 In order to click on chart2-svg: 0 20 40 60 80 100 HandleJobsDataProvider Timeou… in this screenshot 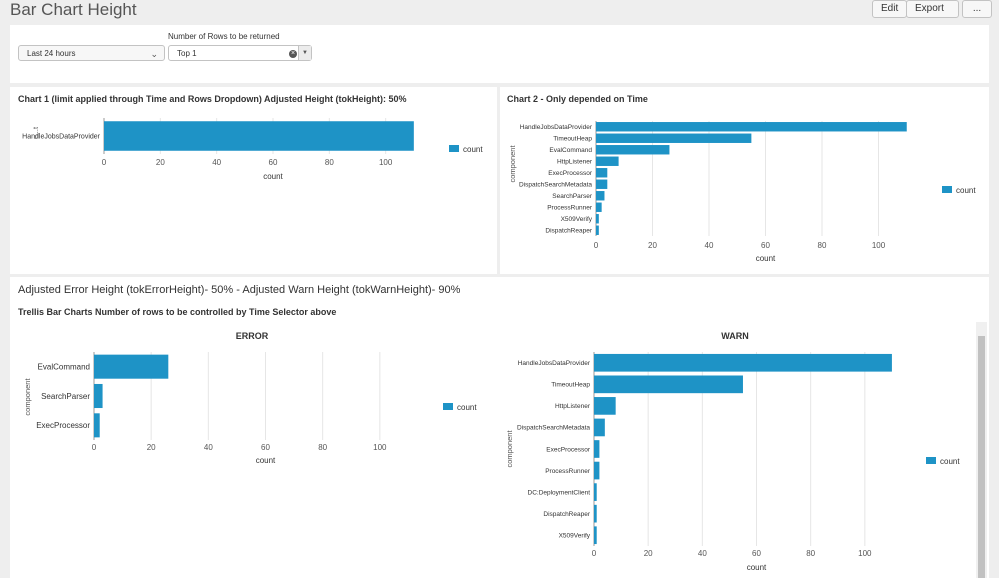, I will do `click(742, 192)`.